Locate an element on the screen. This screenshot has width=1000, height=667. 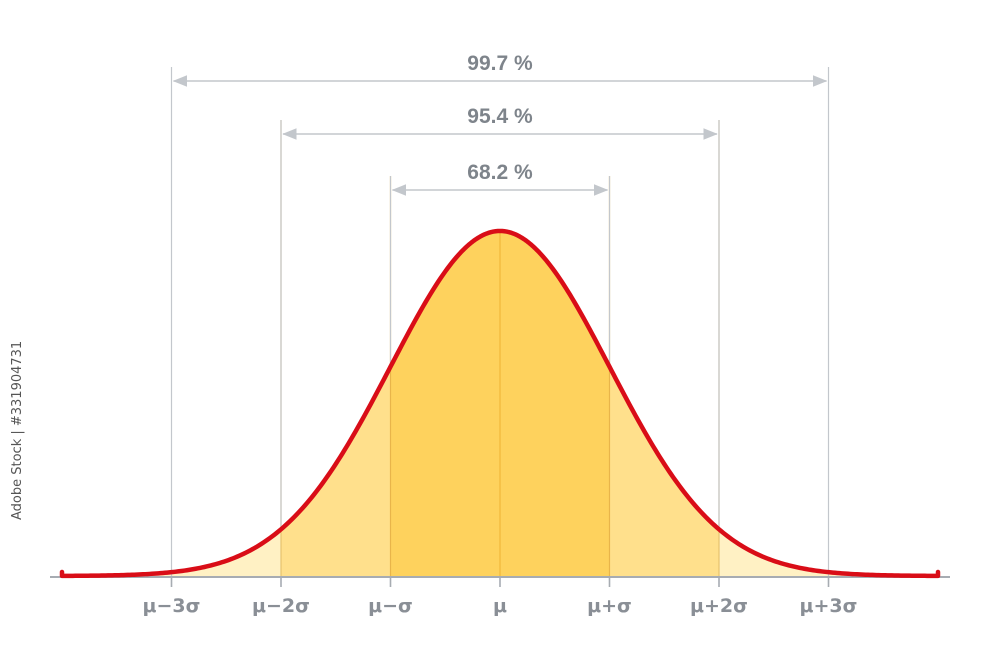
tick-label-1: μ−2σ is located at coordinates (281, 606).